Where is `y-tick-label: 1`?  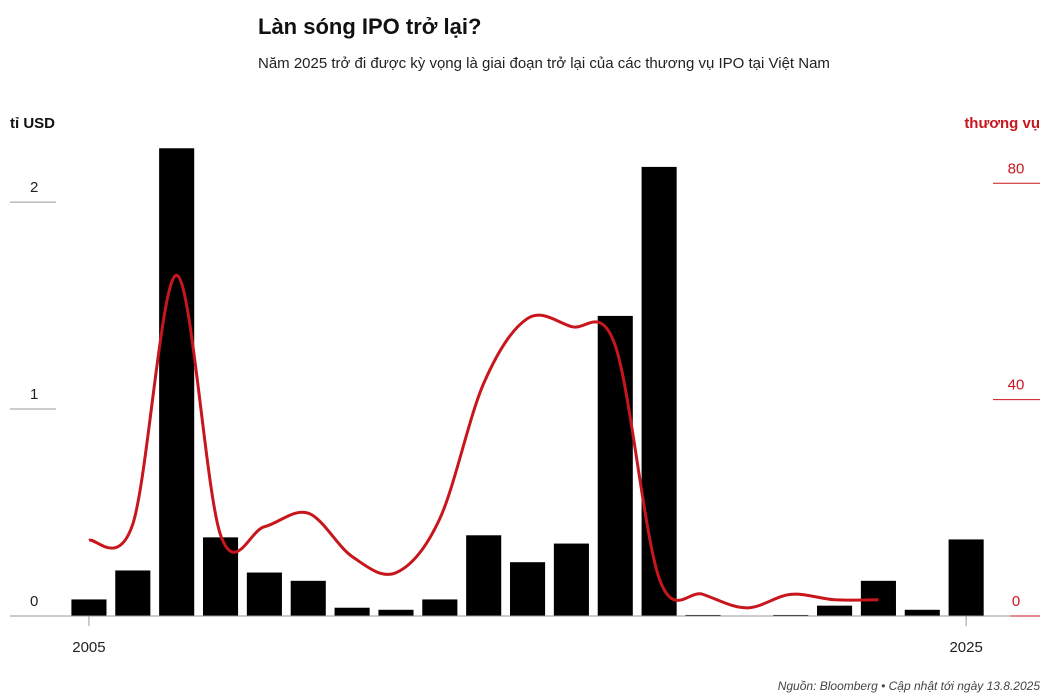 y-tick-label: 1 is located at coordinates (34, 394).